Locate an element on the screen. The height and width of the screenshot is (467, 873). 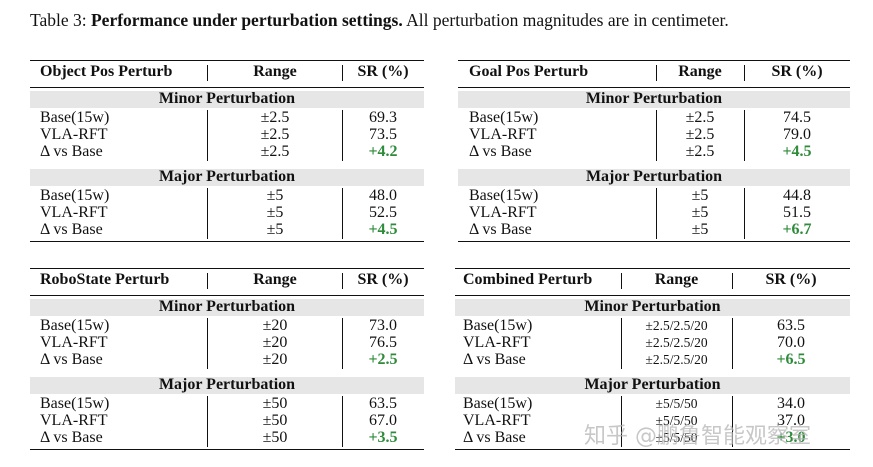
table-row: Δ vs Base ±2.5 +4.2 is located at coordinates (227, 151).